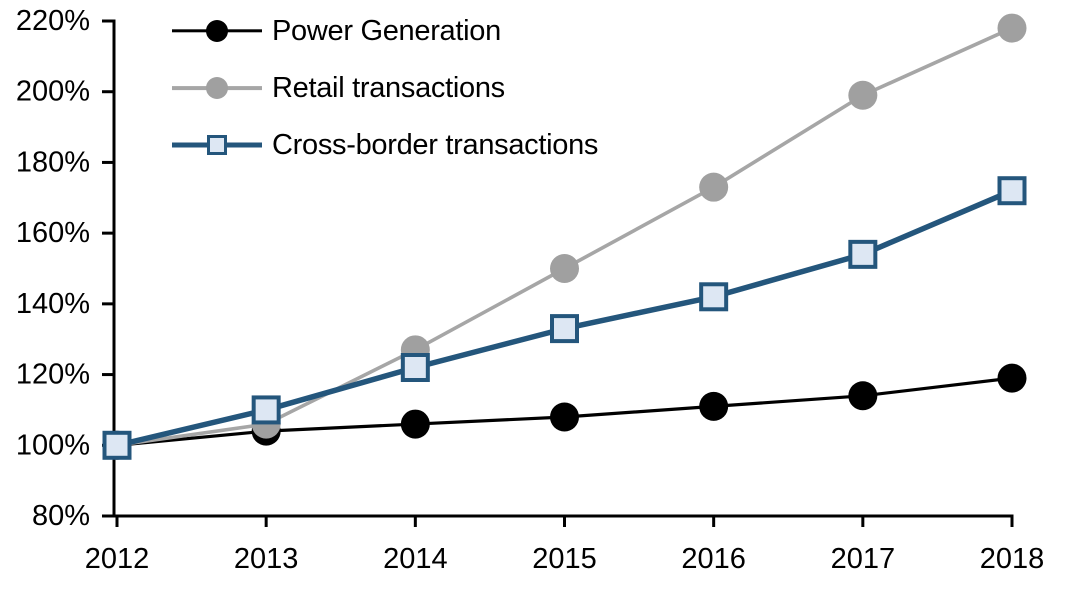  Describe the element at coordinates (53, 233) in the screenshot. I see `y-tick-label: 160%` at that location.